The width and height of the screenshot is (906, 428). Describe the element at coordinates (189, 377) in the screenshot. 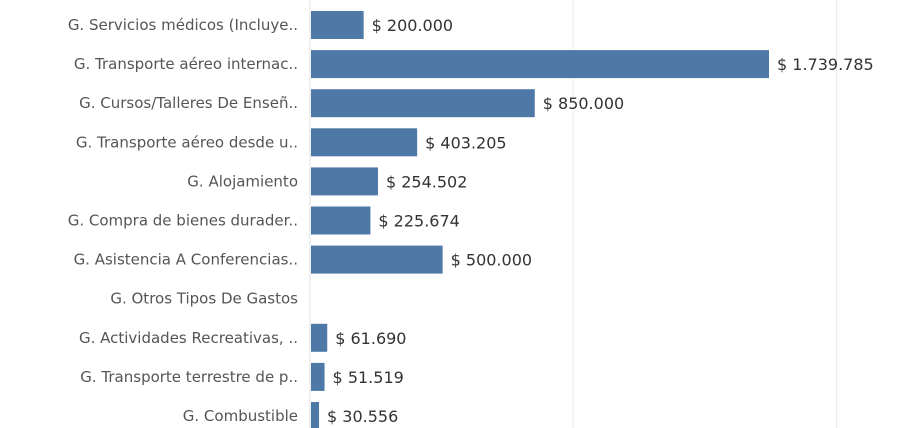

I see `category-label: G. Transporte terrestre de p..` at that location.